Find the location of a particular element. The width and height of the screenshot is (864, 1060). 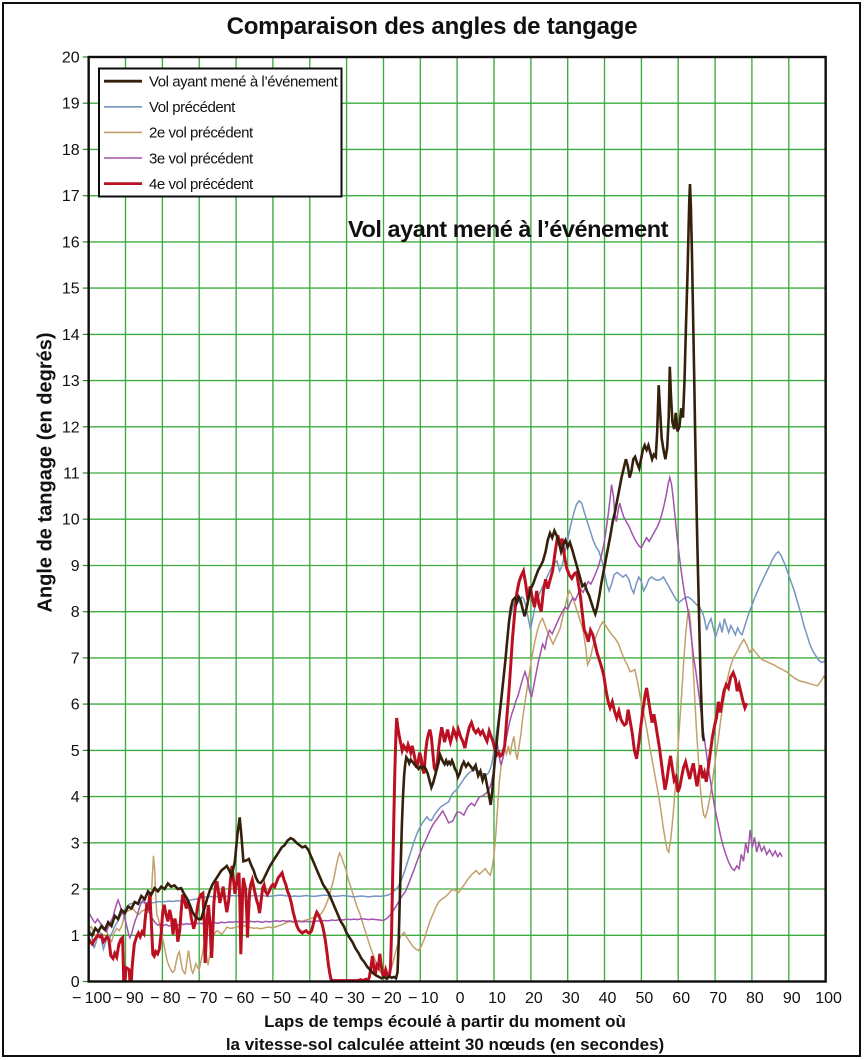

svg-text: 70 is located at coordinates (718, 998).